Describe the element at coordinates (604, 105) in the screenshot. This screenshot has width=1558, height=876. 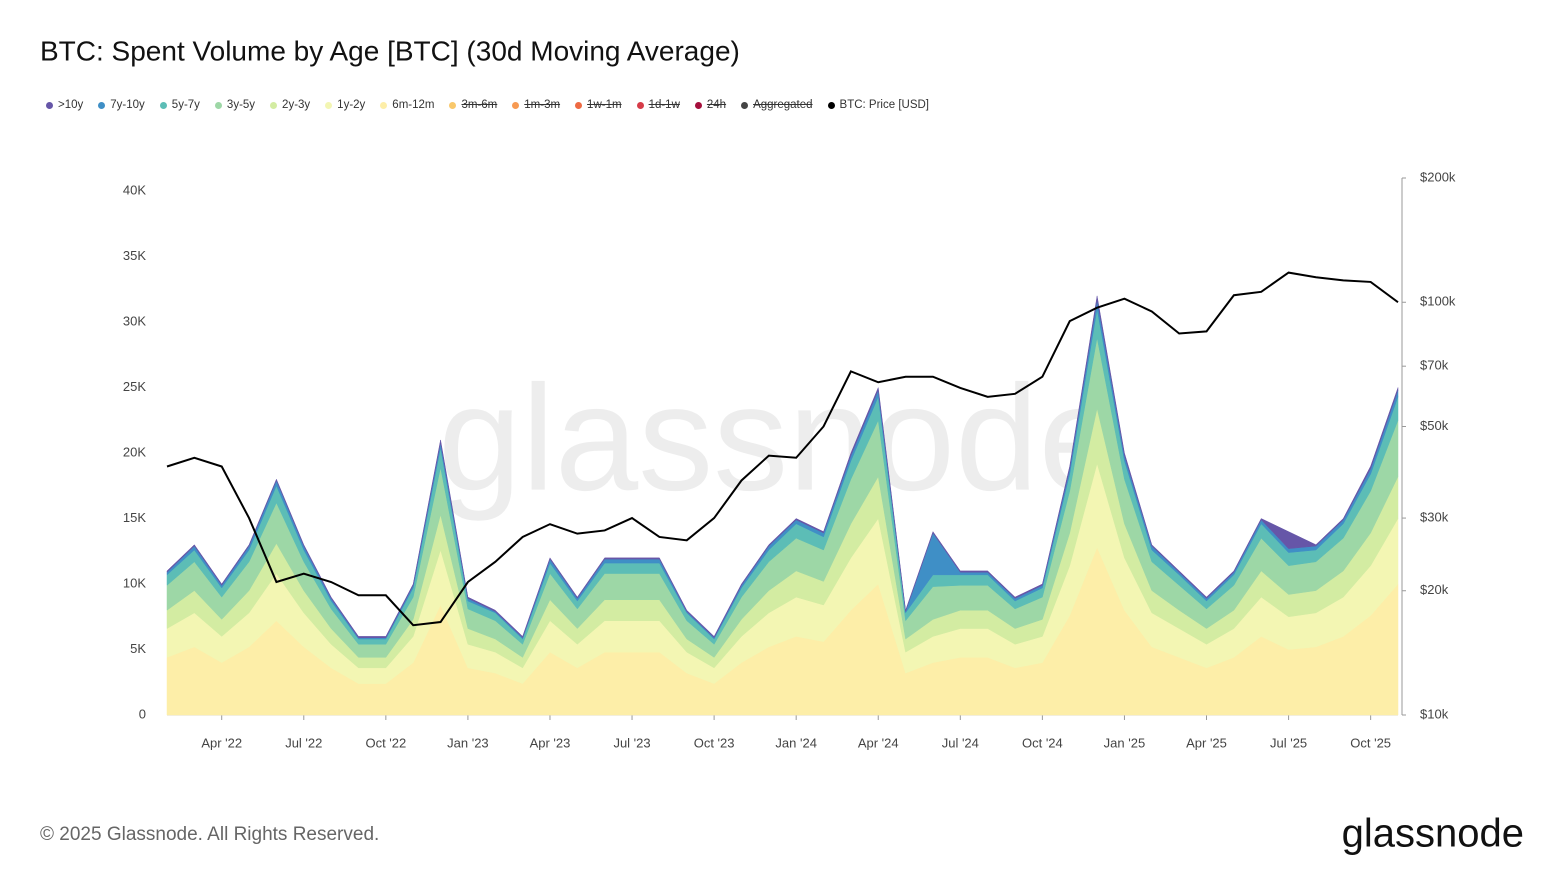
I see `legend-label: 1w-1m` at that location.